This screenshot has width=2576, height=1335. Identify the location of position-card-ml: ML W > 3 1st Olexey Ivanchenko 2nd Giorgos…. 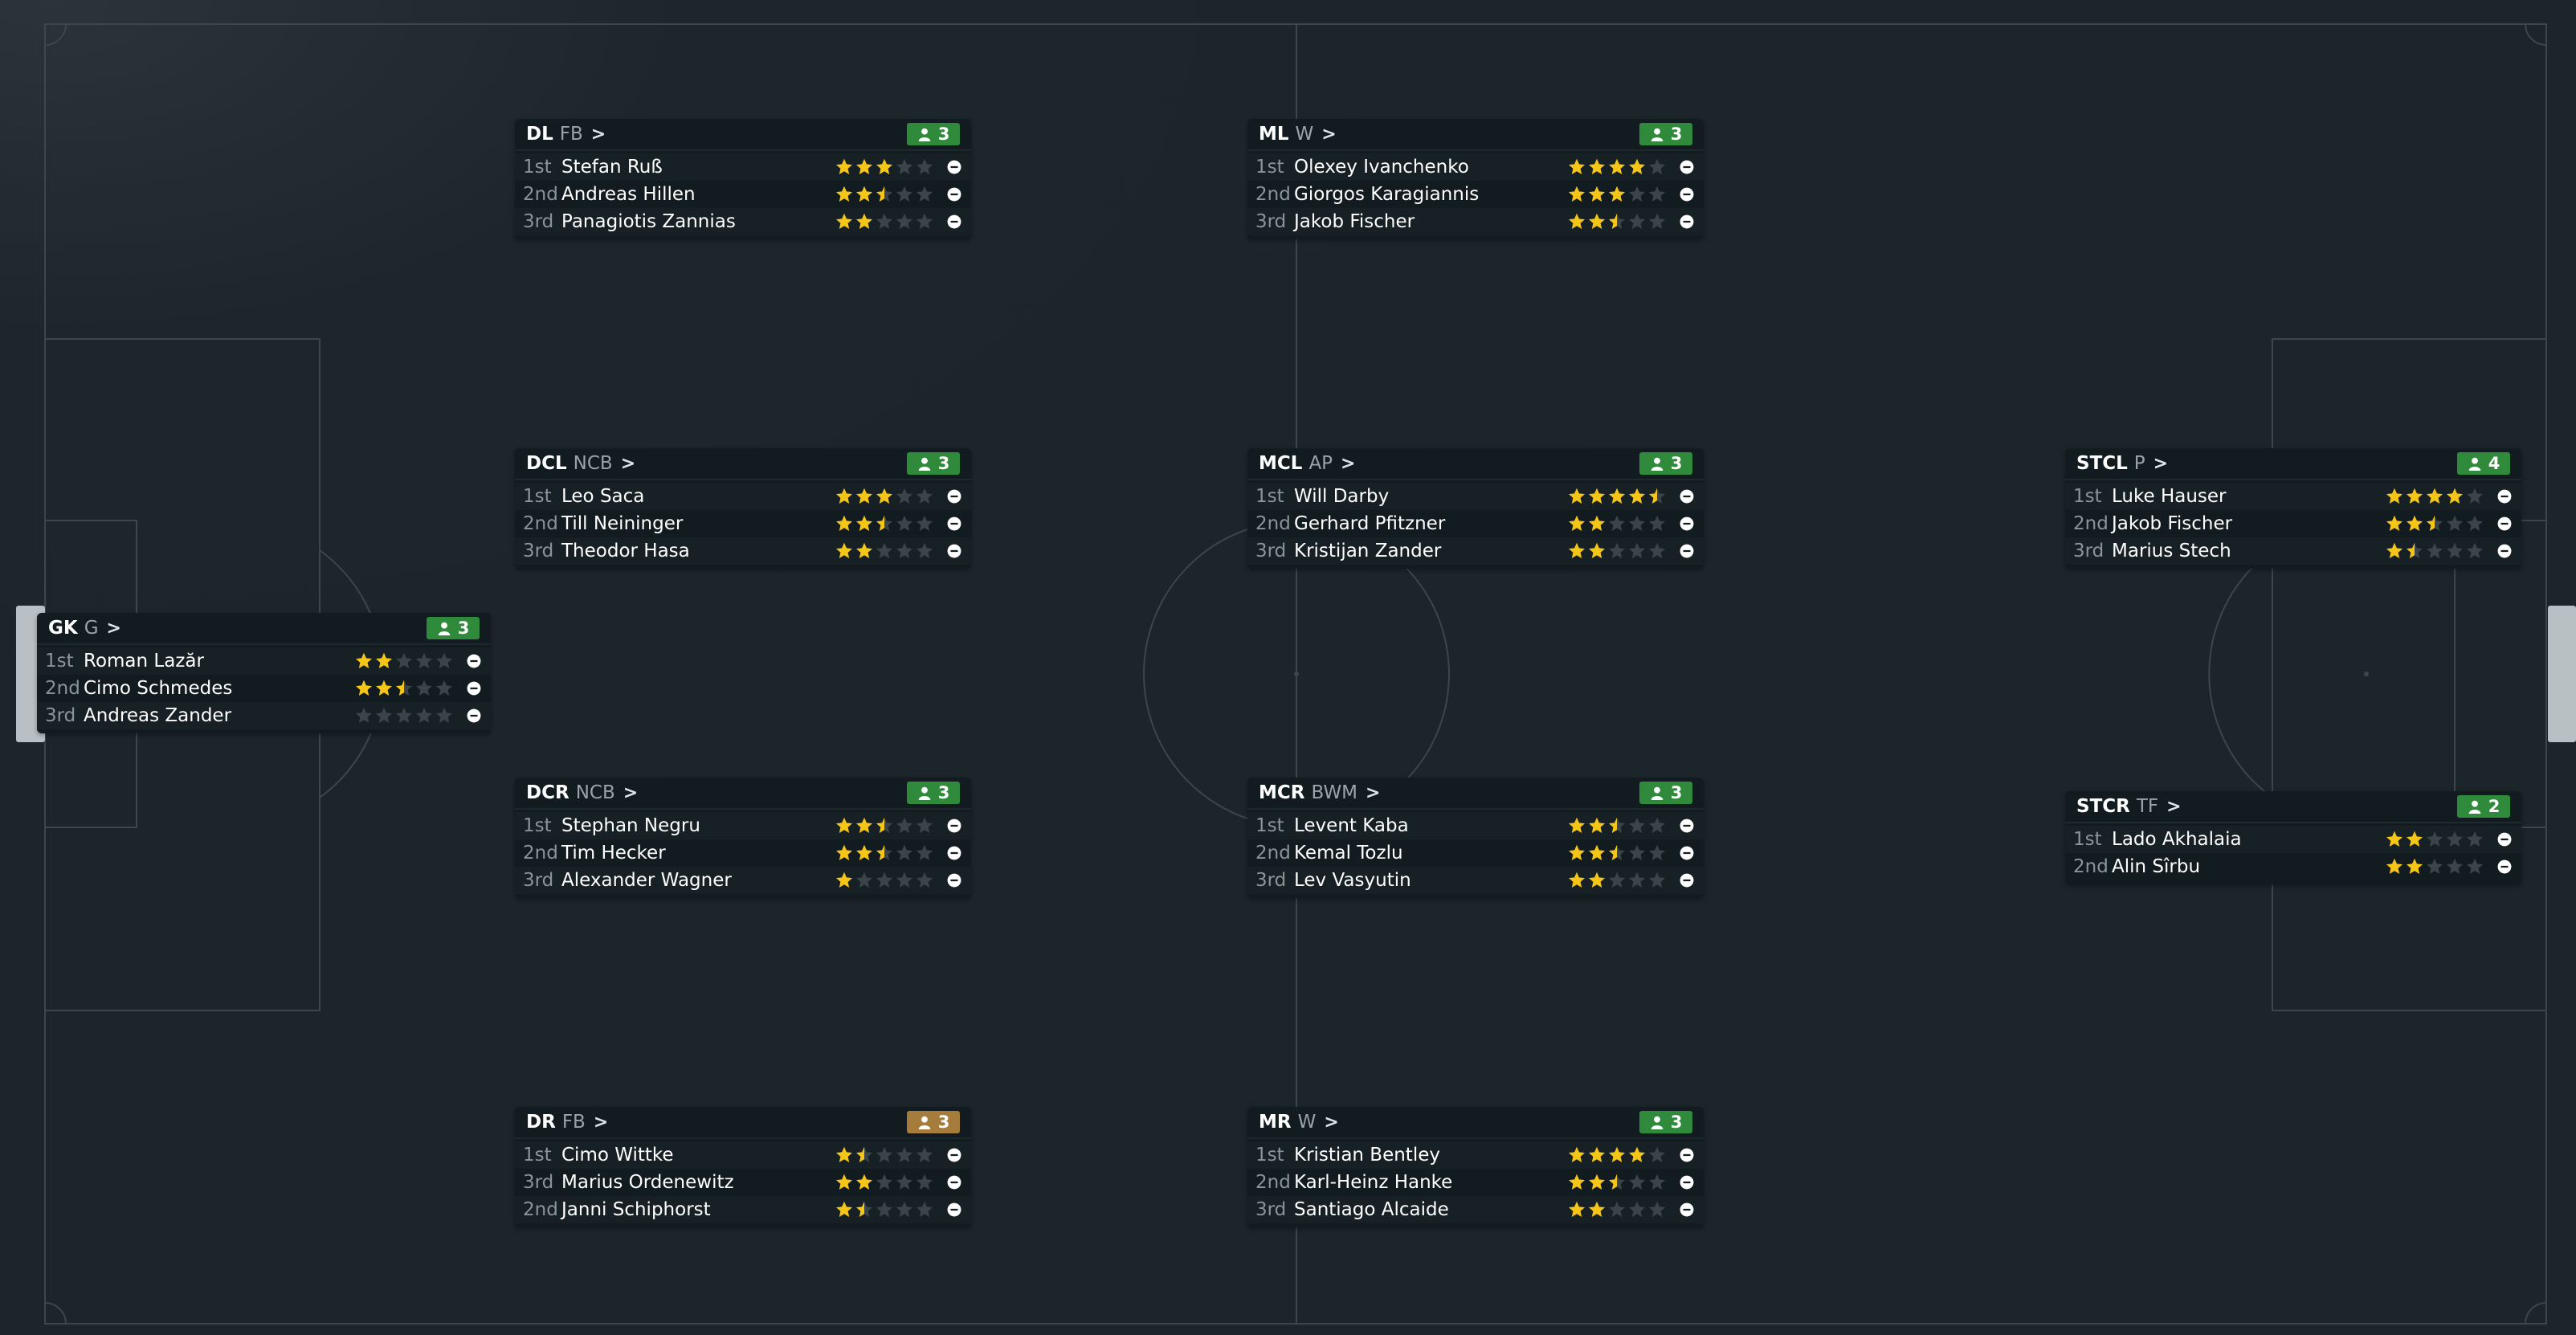
(1475, 179).